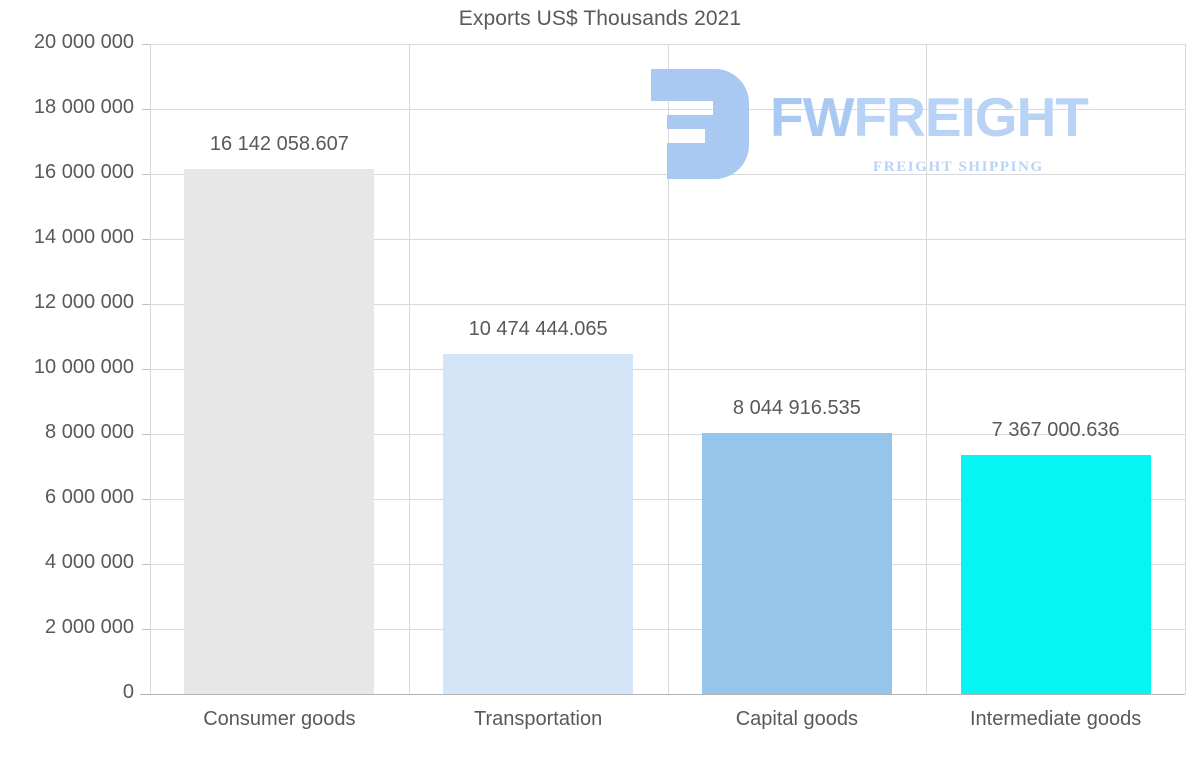  What do you see at coordinates (1056, 719) in the screenshot?
I see `x-axis-category-label: Intermediate goods` at bounding box center [1056, 719].